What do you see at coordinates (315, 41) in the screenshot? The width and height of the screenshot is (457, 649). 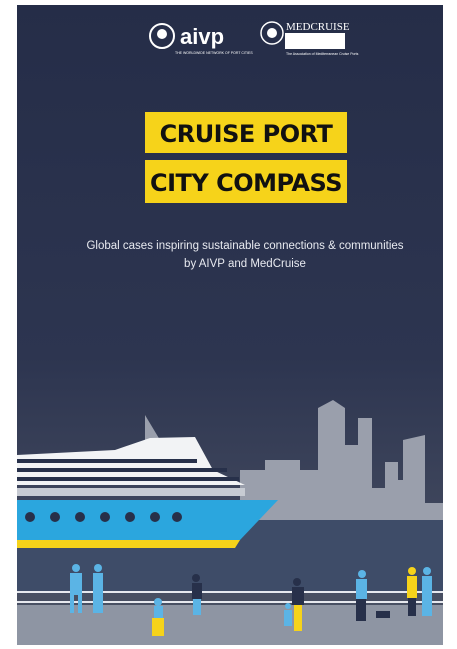 I see `medcruise-box` at bounding box center [315, 41].